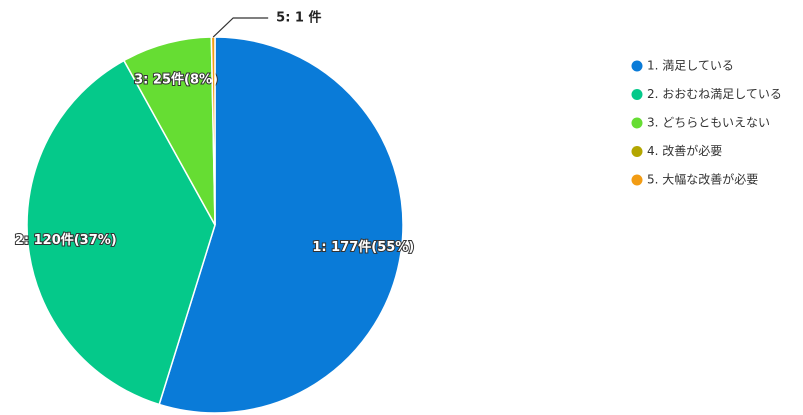 Image resolution: width=803 pixels, height=415 pixels. Describe the element at coordinates (702, 179) in the screenshot. I see `legend-label: 5. 大幅な改善が必要` at that location.